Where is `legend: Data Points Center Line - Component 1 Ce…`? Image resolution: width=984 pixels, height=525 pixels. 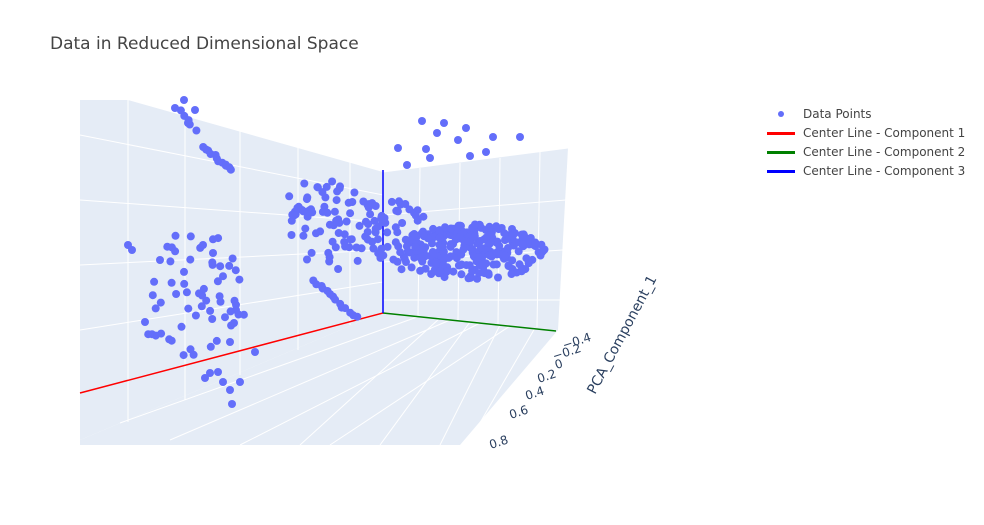 legend: Data Points Center Line - Component 1 Ce… is located at coordinates (865, 142).